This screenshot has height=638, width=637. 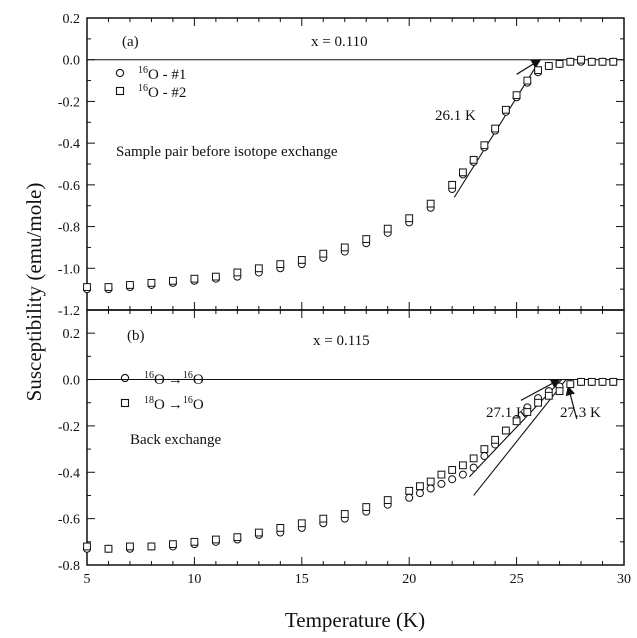 What do you see at coordinates (355, 620) in the screenshot?
I see `x-axis-title: Temperature (K)` at bounding box center [355, 620].